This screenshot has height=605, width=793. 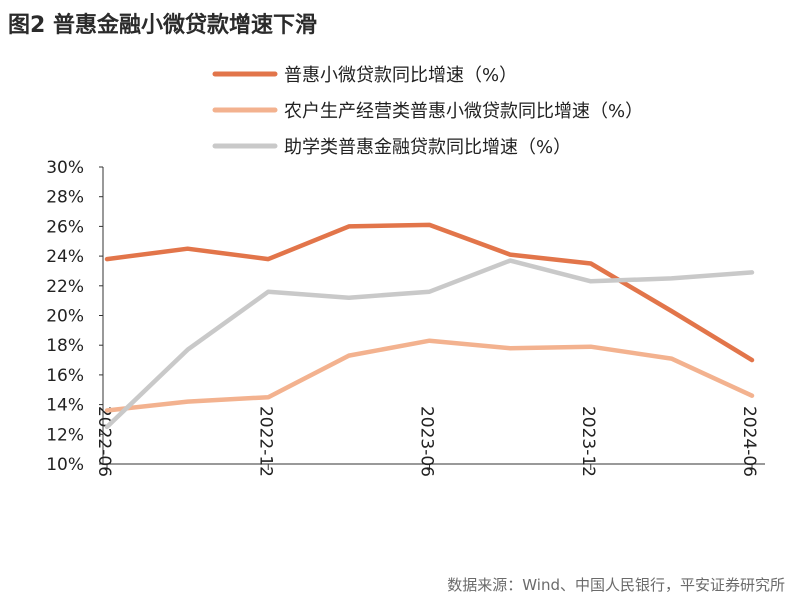 What do you see at coordinates (65, 168) in the screenshot?
I see `y-tick-label: 30%` at bounding box center [65, 168].